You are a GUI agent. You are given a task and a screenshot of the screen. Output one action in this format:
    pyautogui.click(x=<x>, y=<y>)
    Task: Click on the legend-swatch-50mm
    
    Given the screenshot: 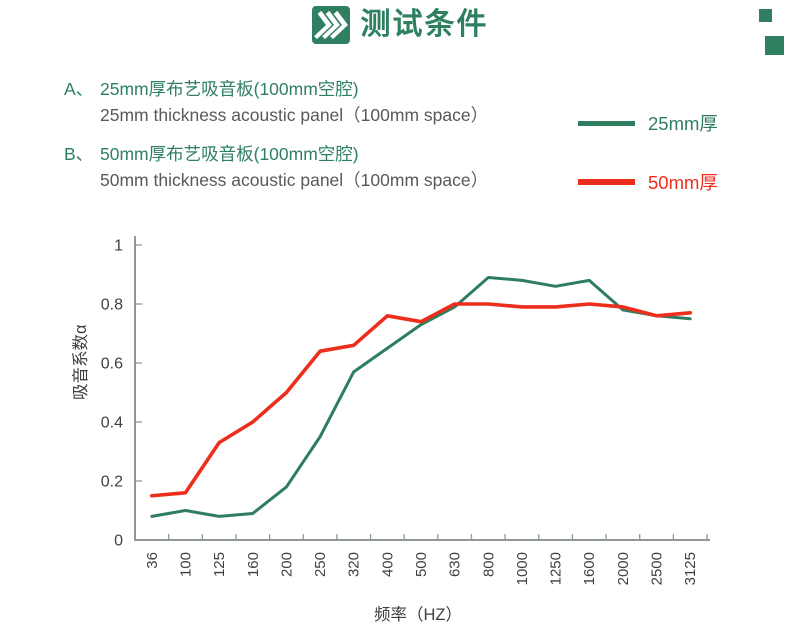 What is the action you would take?
    pyautogui.click(x=606, y=182)
    